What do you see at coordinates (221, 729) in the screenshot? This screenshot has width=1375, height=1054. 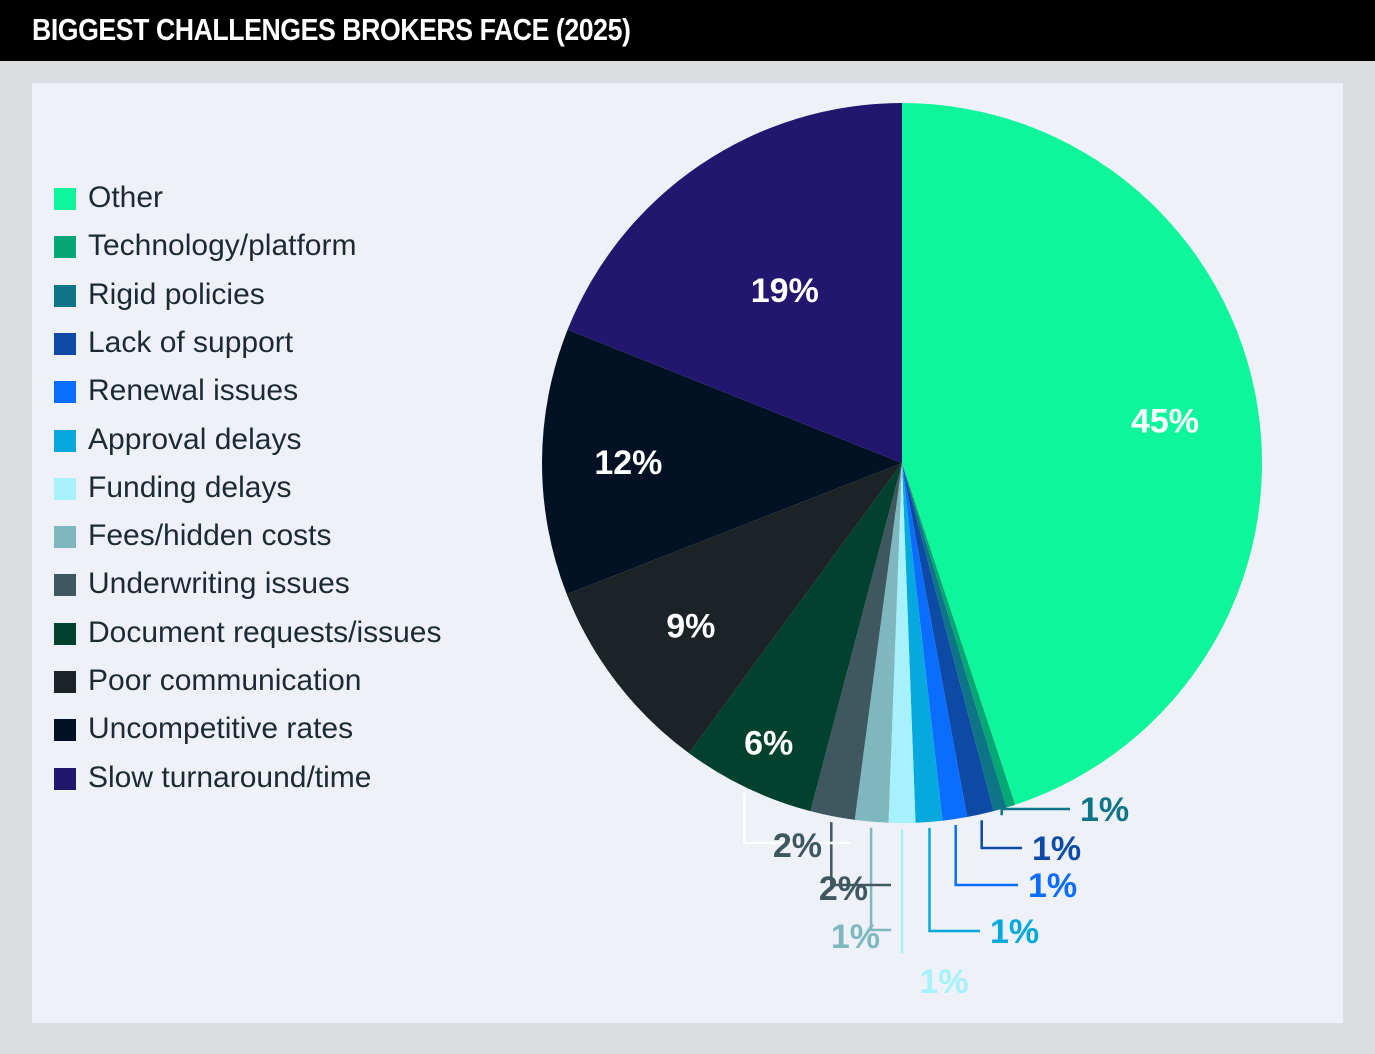 I see `legend-label: Uncompetitive rates` at bounding box center [221, 729].